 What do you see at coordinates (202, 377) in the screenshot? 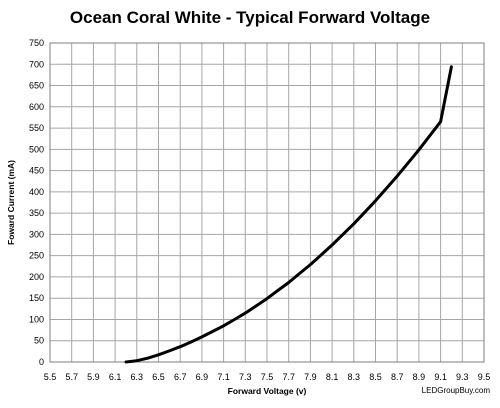
I see `x-tick-label: 6.9` at bounding box center [202, 377].